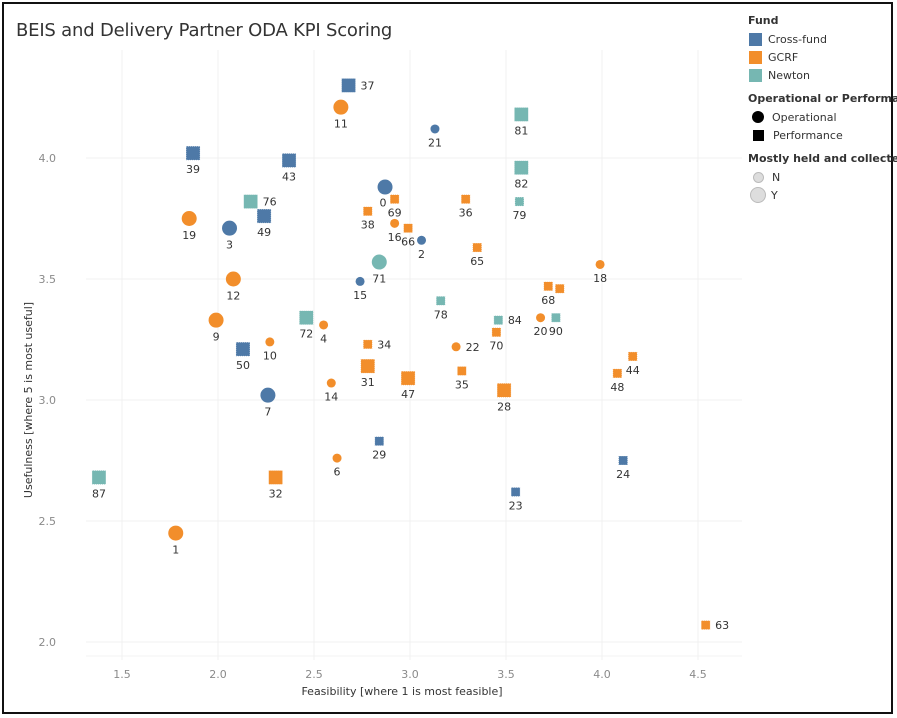 The height and width of the screenshot is (718, 897). I want to click on point-label: 12, so click(233, 296).